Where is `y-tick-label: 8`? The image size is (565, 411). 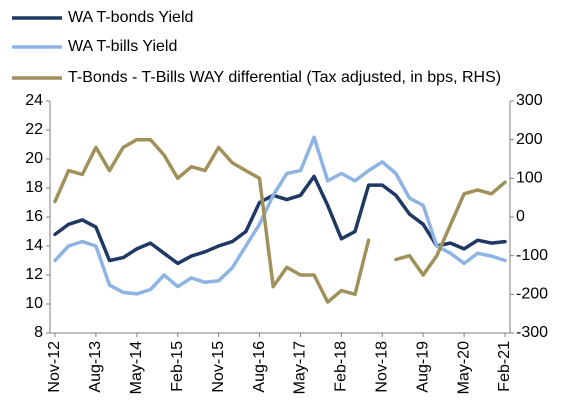 y-tick-label: 8 is located at coordinates (38, 332).